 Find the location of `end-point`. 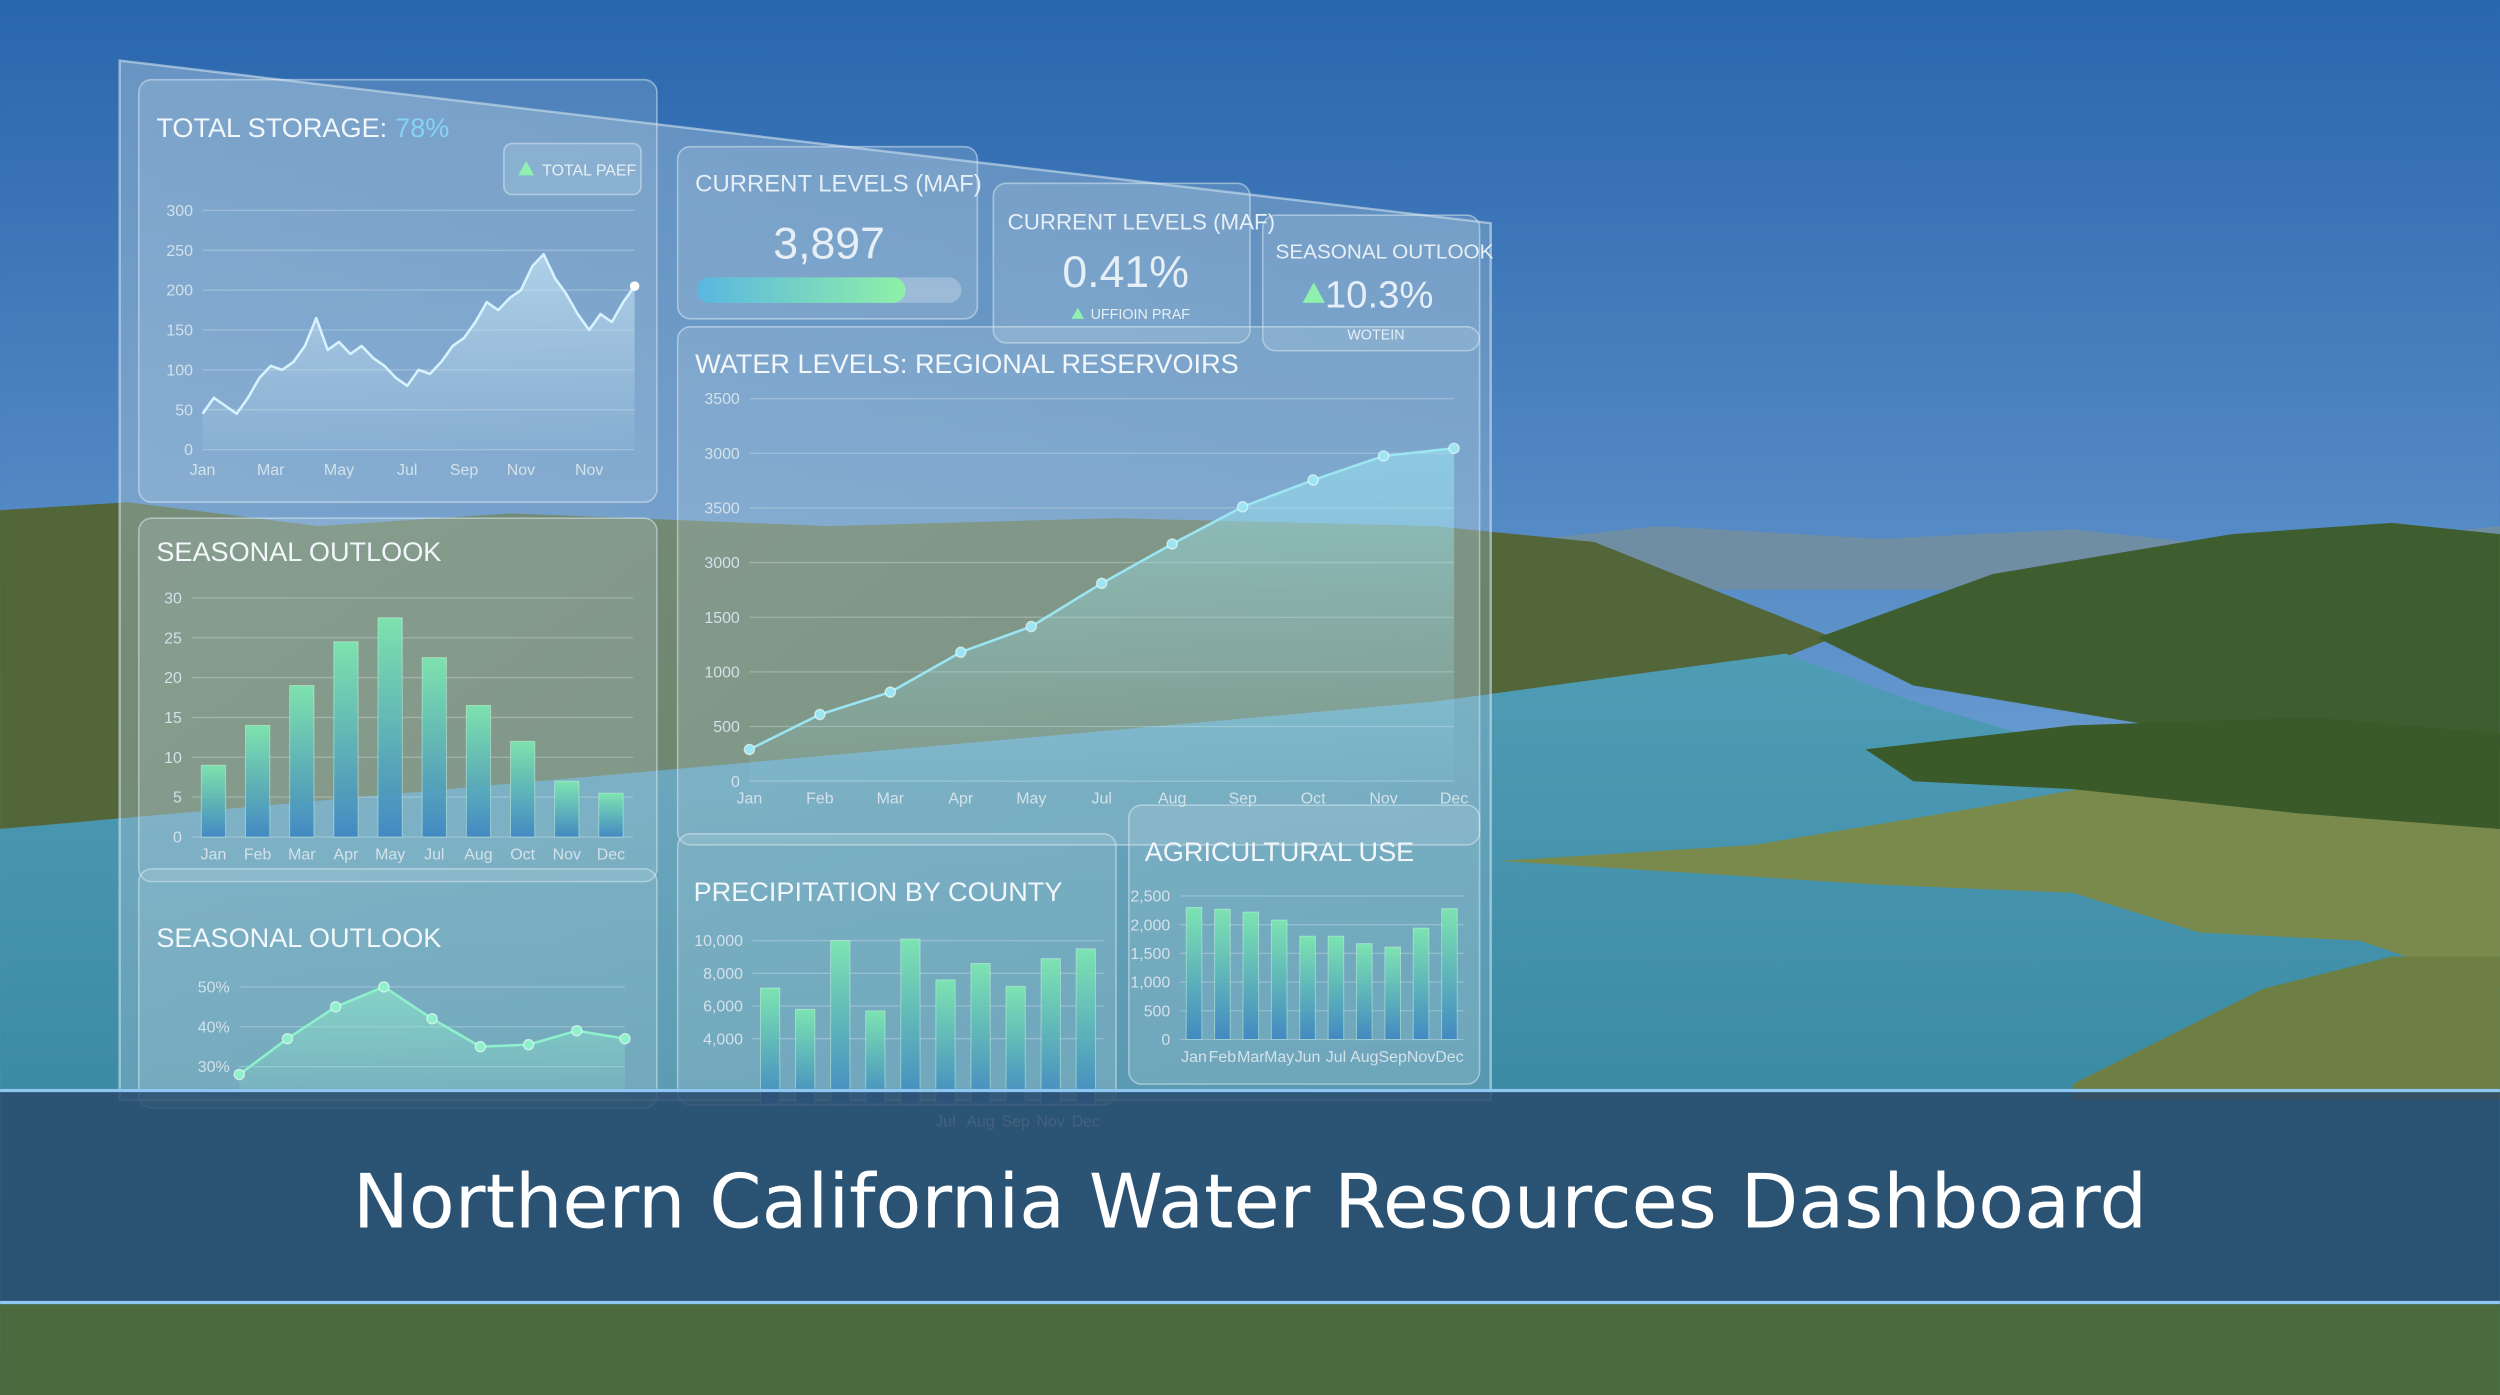

end-point is located at coordinates (634, 286).